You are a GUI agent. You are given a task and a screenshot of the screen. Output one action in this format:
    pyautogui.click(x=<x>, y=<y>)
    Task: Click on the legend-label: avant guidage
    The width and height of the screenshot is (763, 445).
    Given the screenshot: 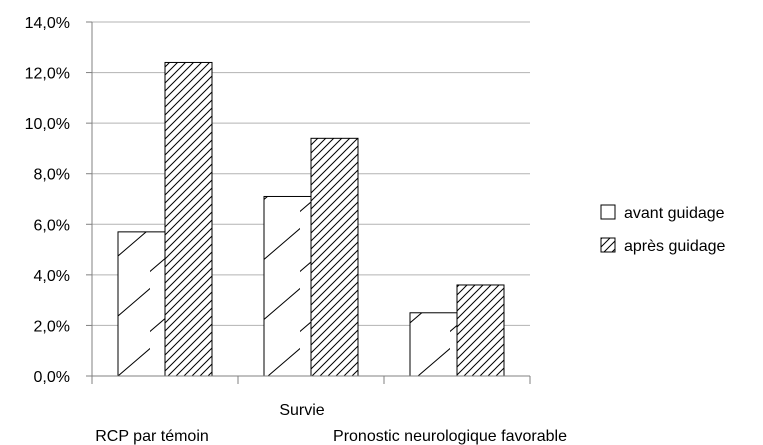 What is the action you would take?
    pyautogui.click(x=674, y=213)
    